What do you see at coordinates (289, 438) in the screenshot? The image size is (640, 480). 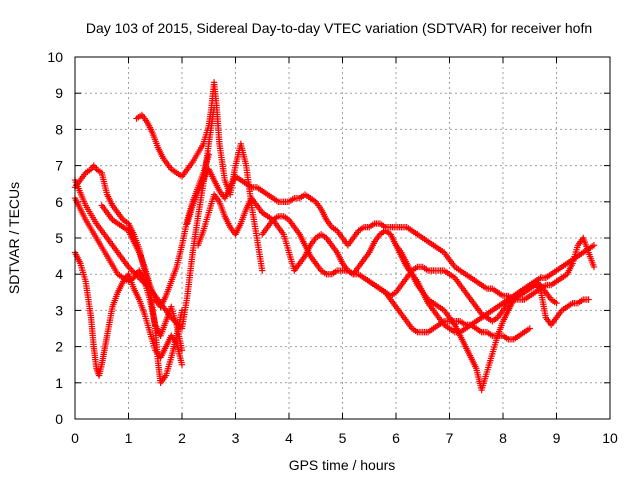 I see `x-tick-label: 4` at bounding box center [289, 438].